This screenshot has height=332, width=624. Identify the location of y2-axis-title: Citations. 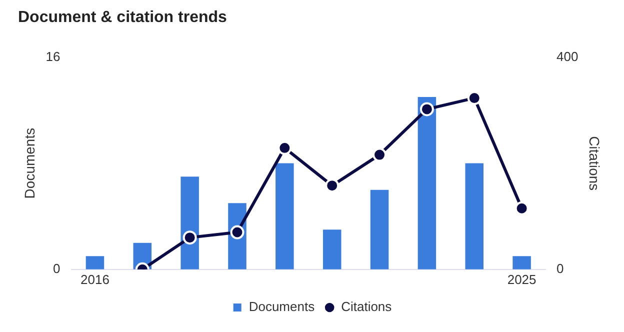
(594, 163).